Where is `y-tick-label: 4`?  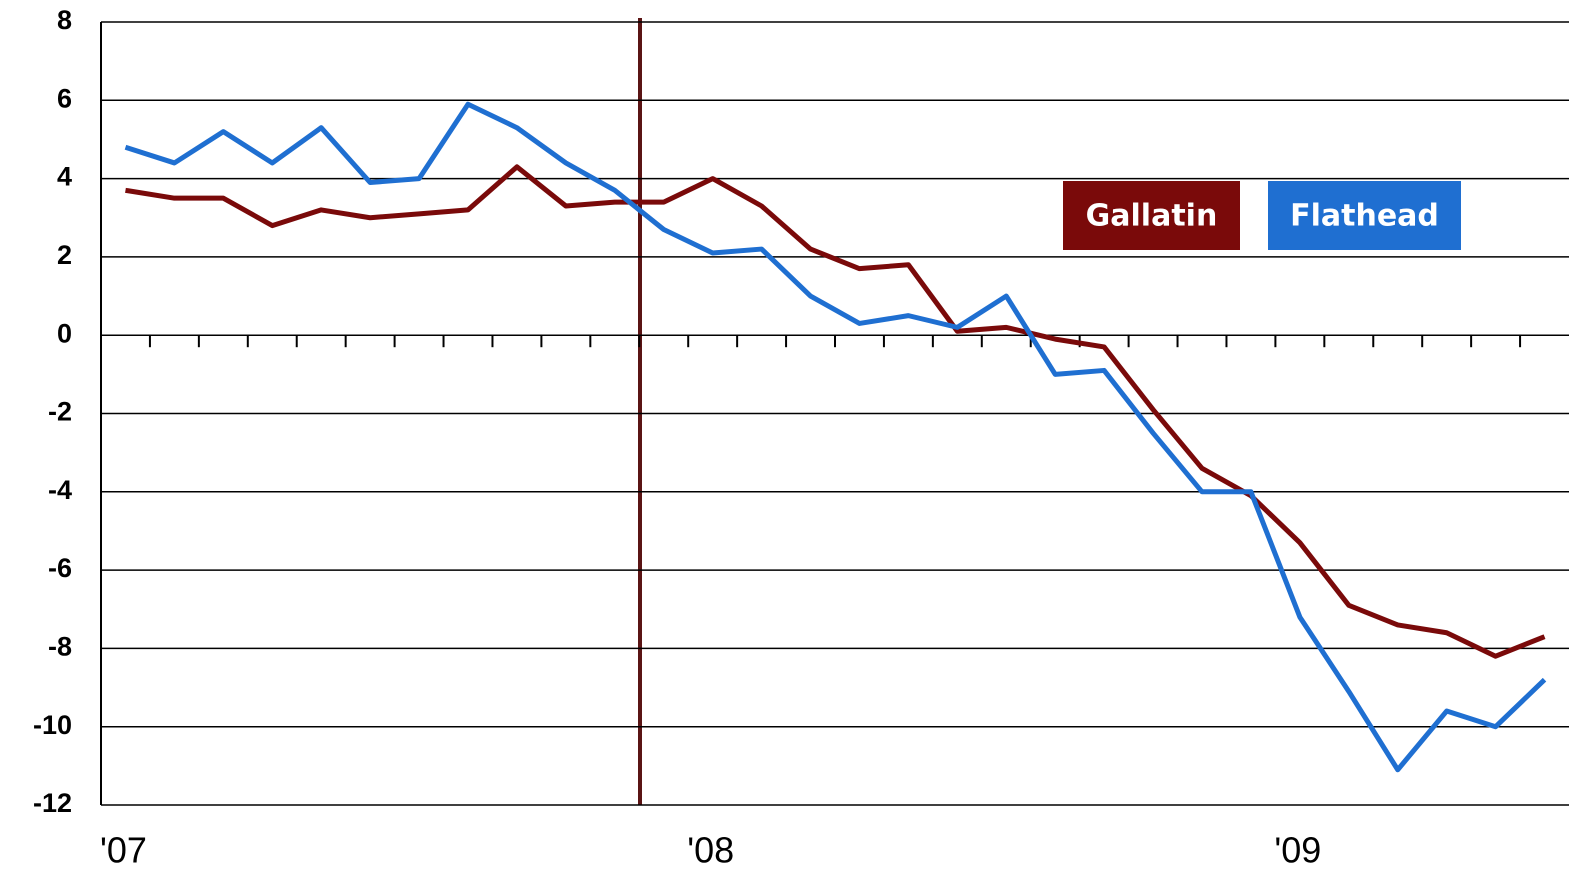
y-tick-label: 4 is located at coordinates (64, 177).